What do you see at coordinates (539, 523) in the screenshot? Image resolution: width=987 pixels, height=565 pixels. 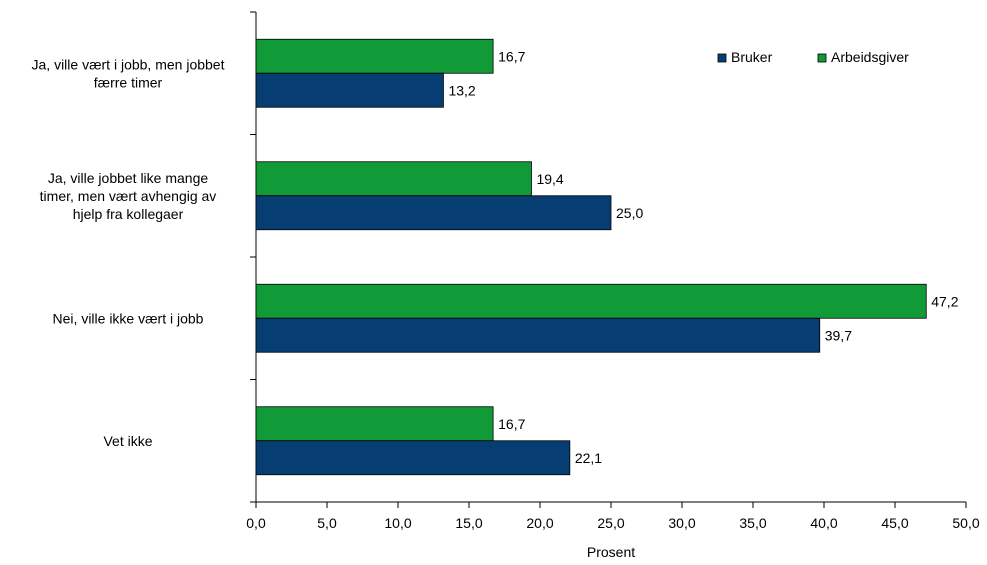 I see `x-tick-label: 20,0` at bounding box center [539, 523].